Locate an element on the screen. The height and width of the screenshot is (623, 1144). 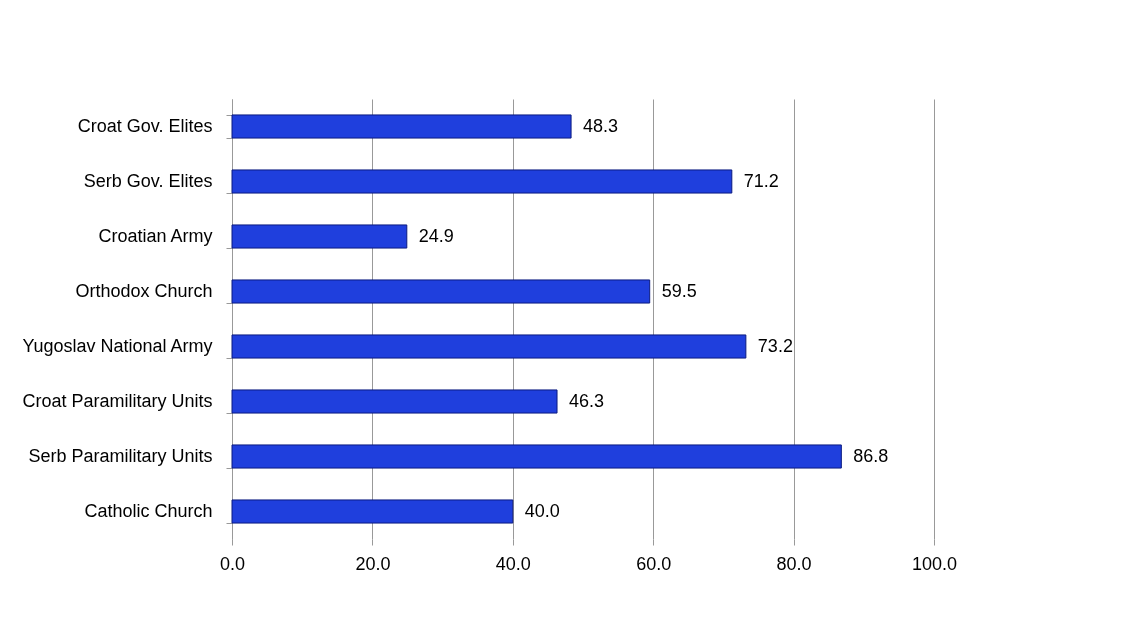
data-label: 86.8 is located at coordinates (871, 455).